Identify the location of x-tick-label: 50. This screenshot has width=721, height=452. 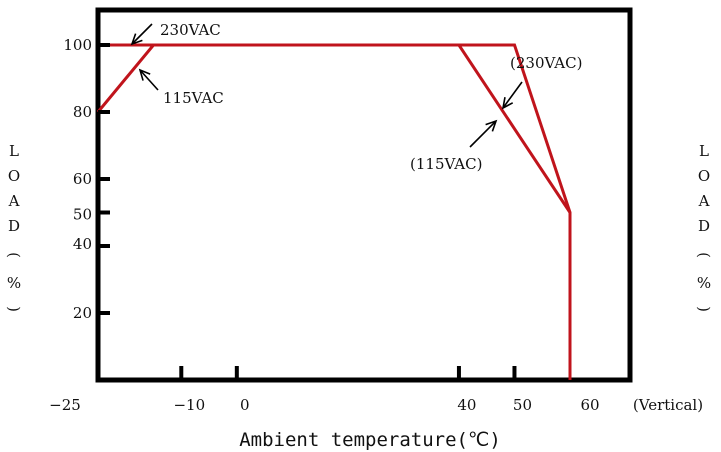
(522, 405).